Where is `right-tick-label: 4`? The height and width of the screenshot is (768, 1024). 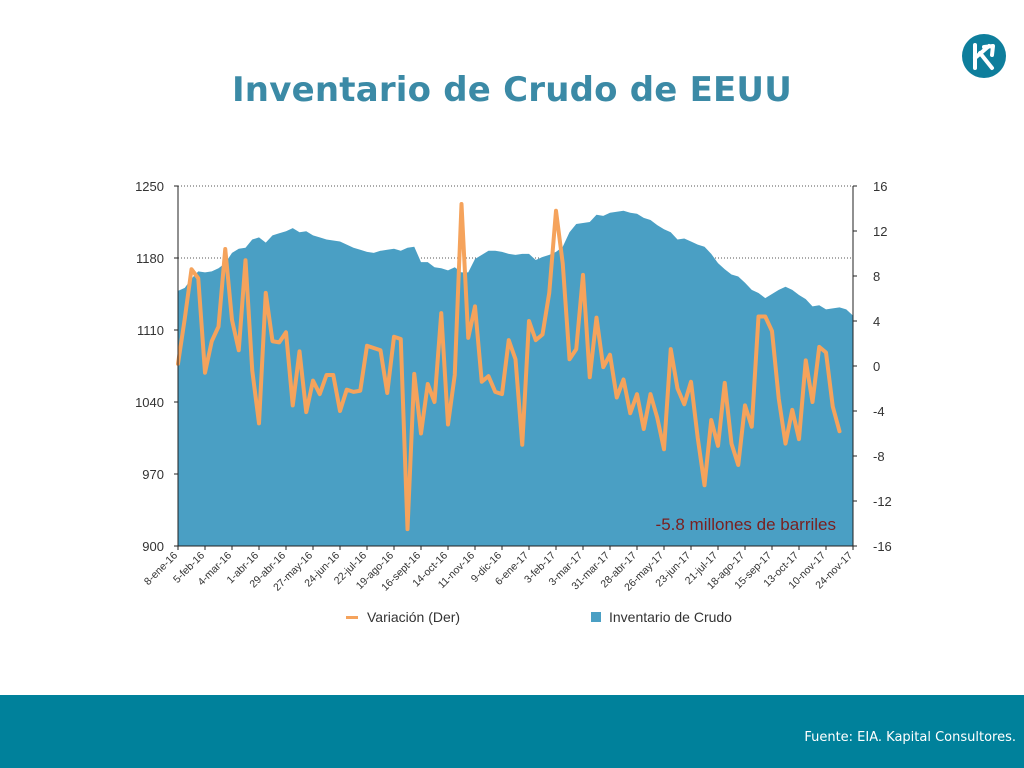 right-tick-label: 4 is located at coordinates (876, 321).